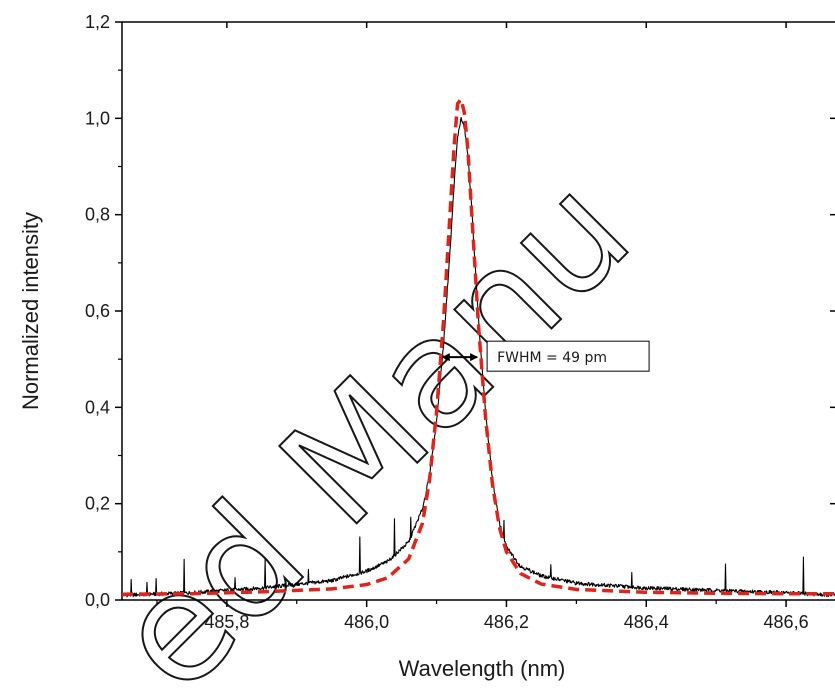 Image resolution: width=835 pixels, height=692 pixels. I want to click on y-axis-ticks, so click(118, 311).